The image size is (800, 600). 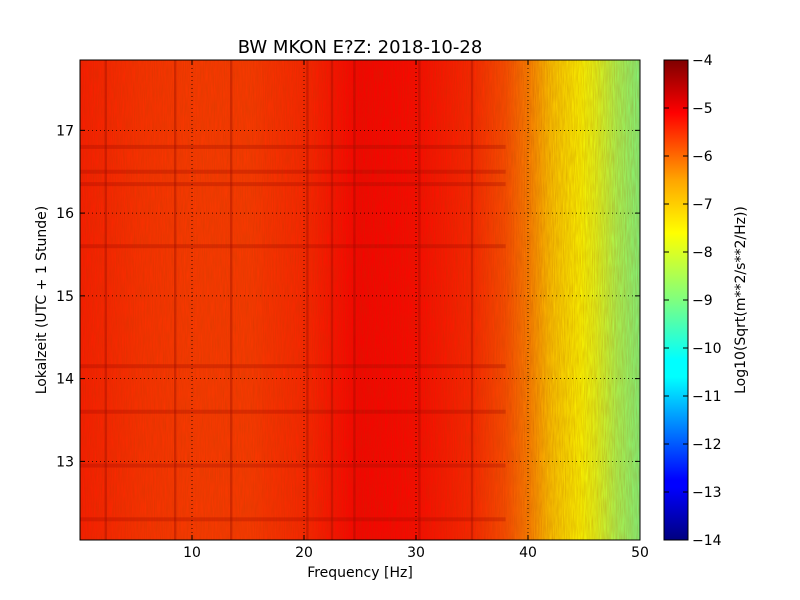 What do you see at coordinates (702, 301) in the screenshot?
I see `colorbar-tick-label: −9` at bounding box center [702, 301].